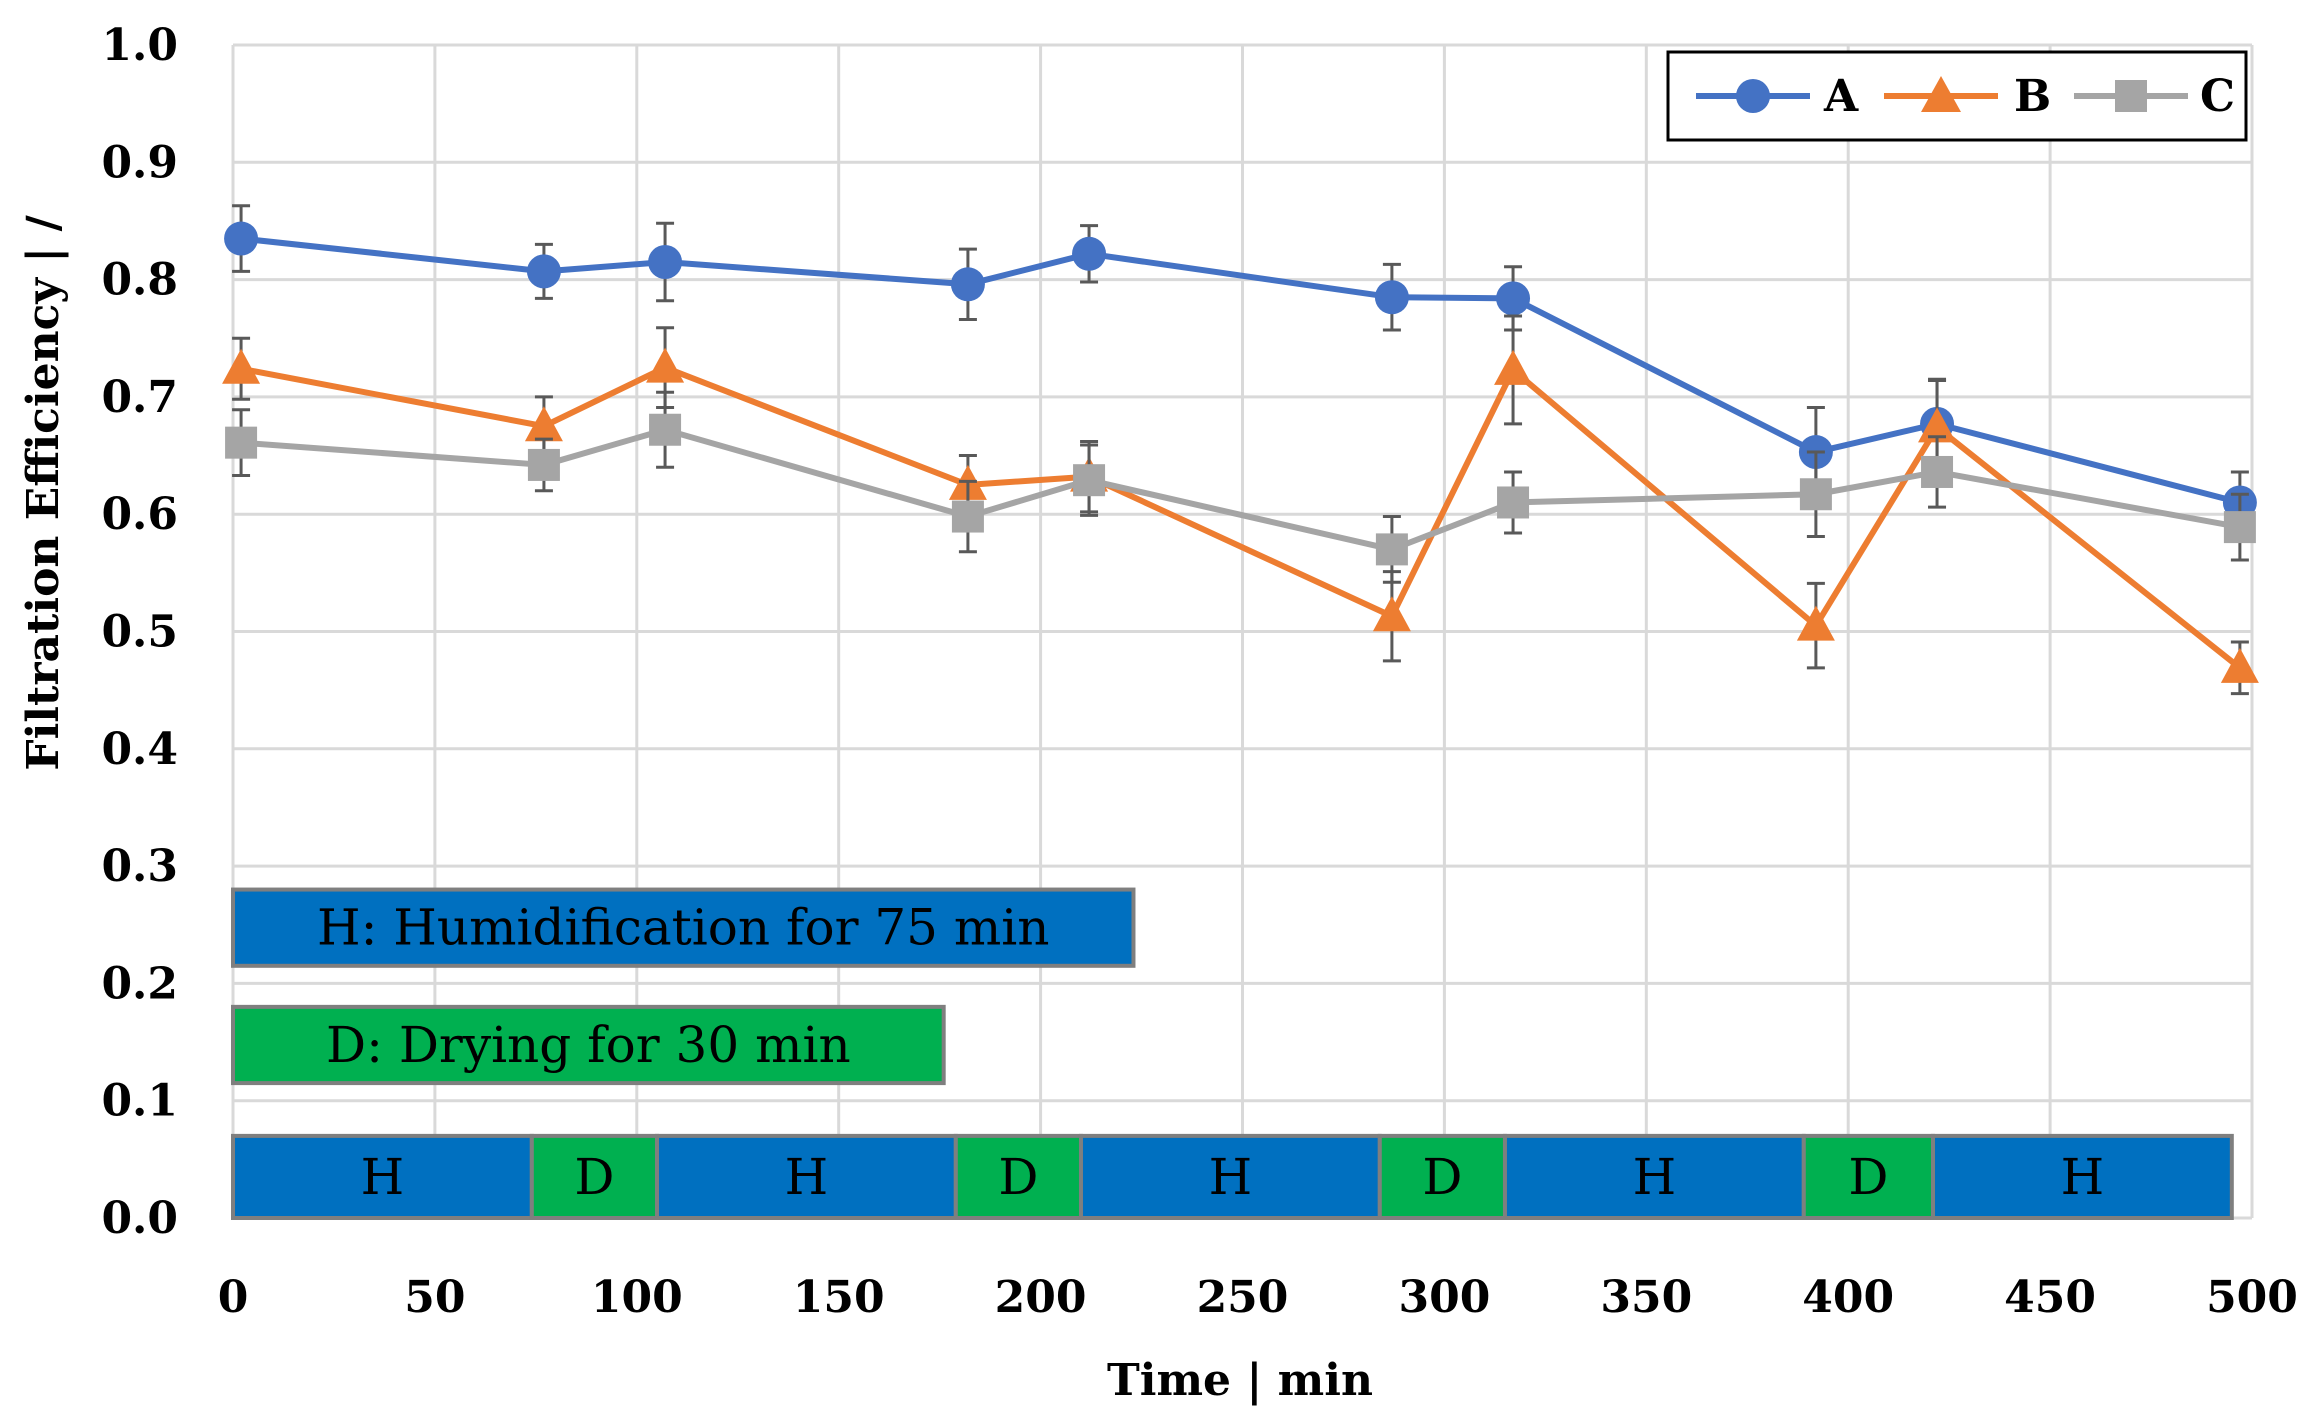  I want to click on y-tick-label-8: 0.8, so click(139, 280).